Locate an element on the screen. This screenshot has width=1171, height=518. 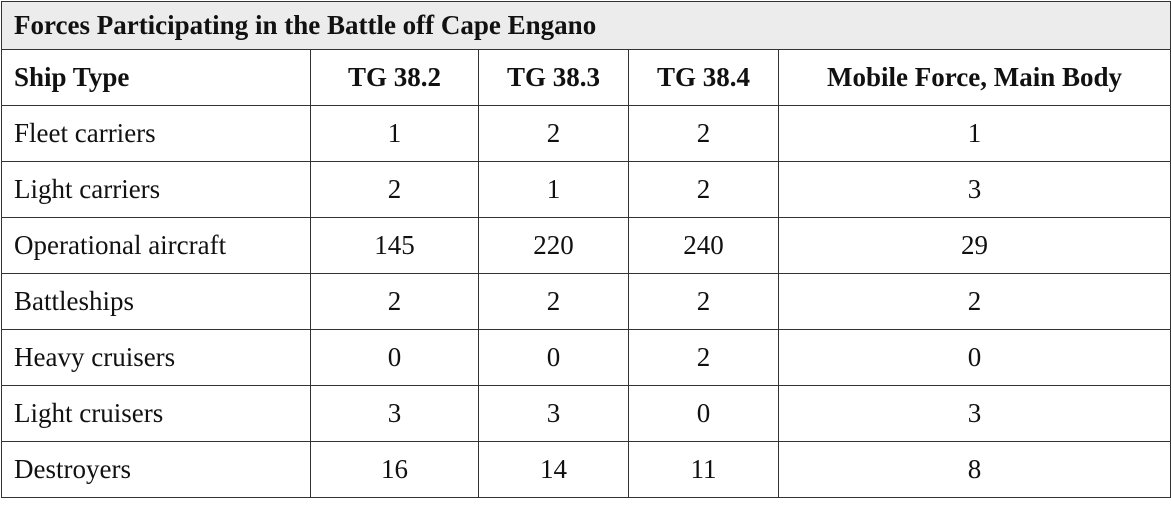
row-label: Battleships is located at coordinates (156, 301).